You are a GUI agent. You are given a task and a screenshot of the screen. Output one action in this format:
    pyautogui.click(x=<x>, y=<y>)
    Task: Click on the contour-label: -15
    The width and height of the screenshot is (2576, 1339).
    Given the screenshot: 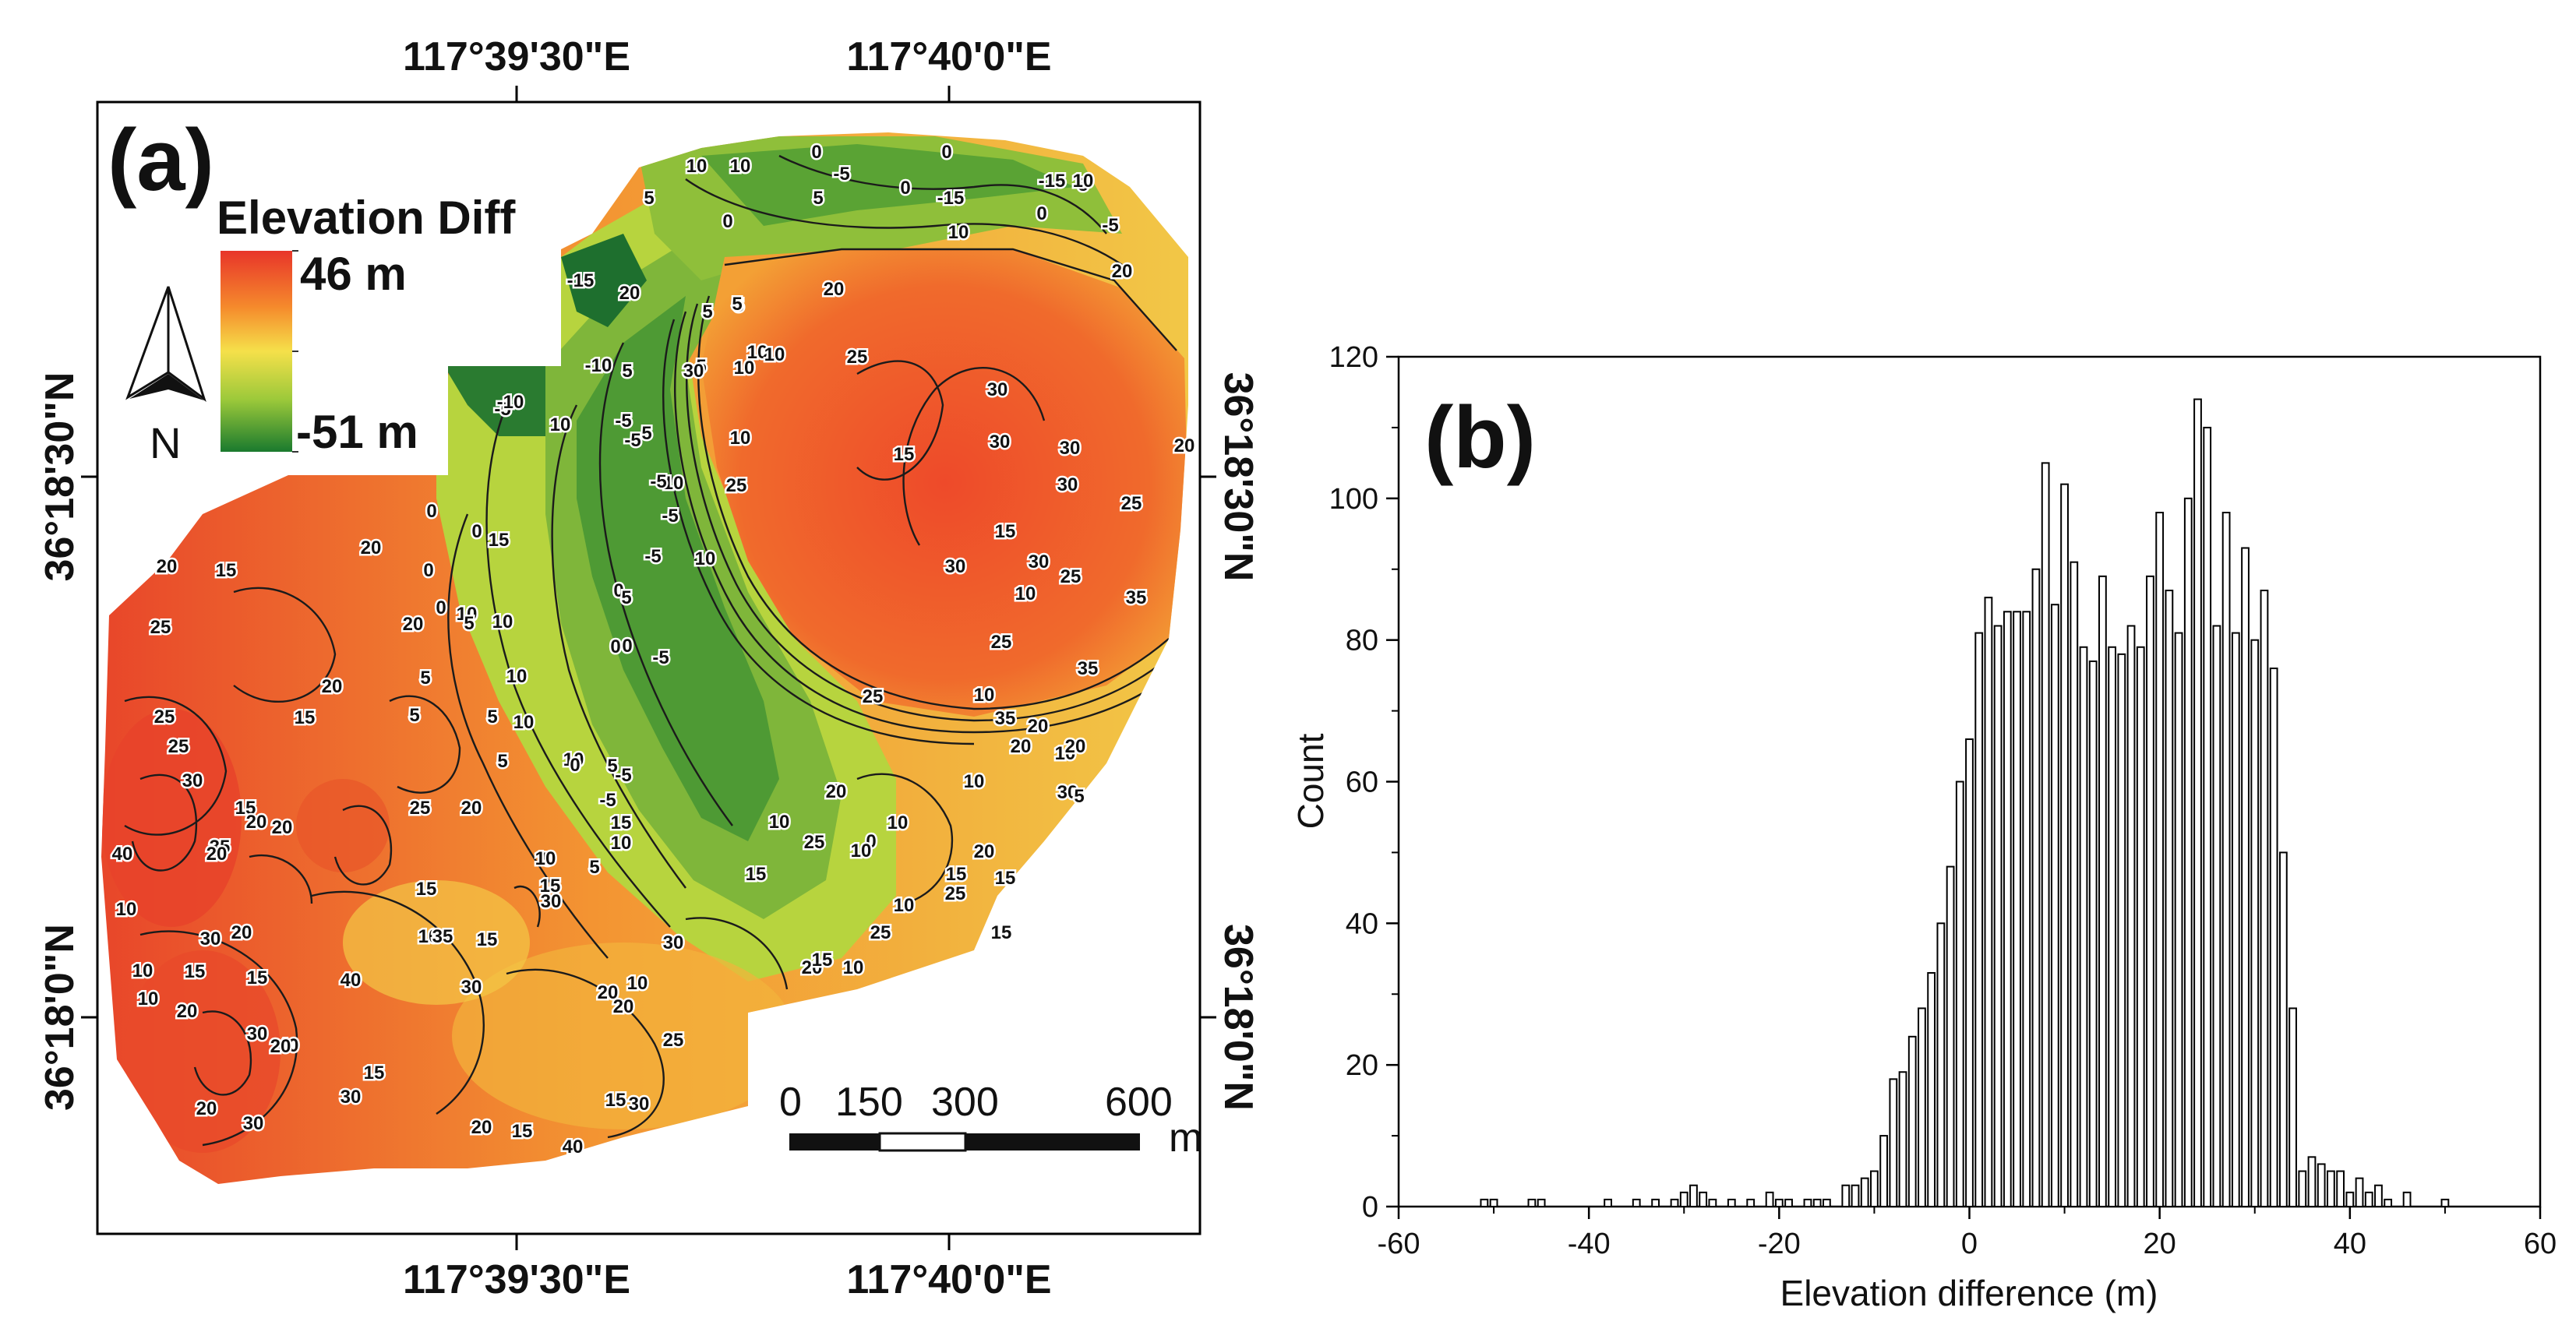 What is the action you would take?
    pyautogui.click(x=1052, y=181)
    